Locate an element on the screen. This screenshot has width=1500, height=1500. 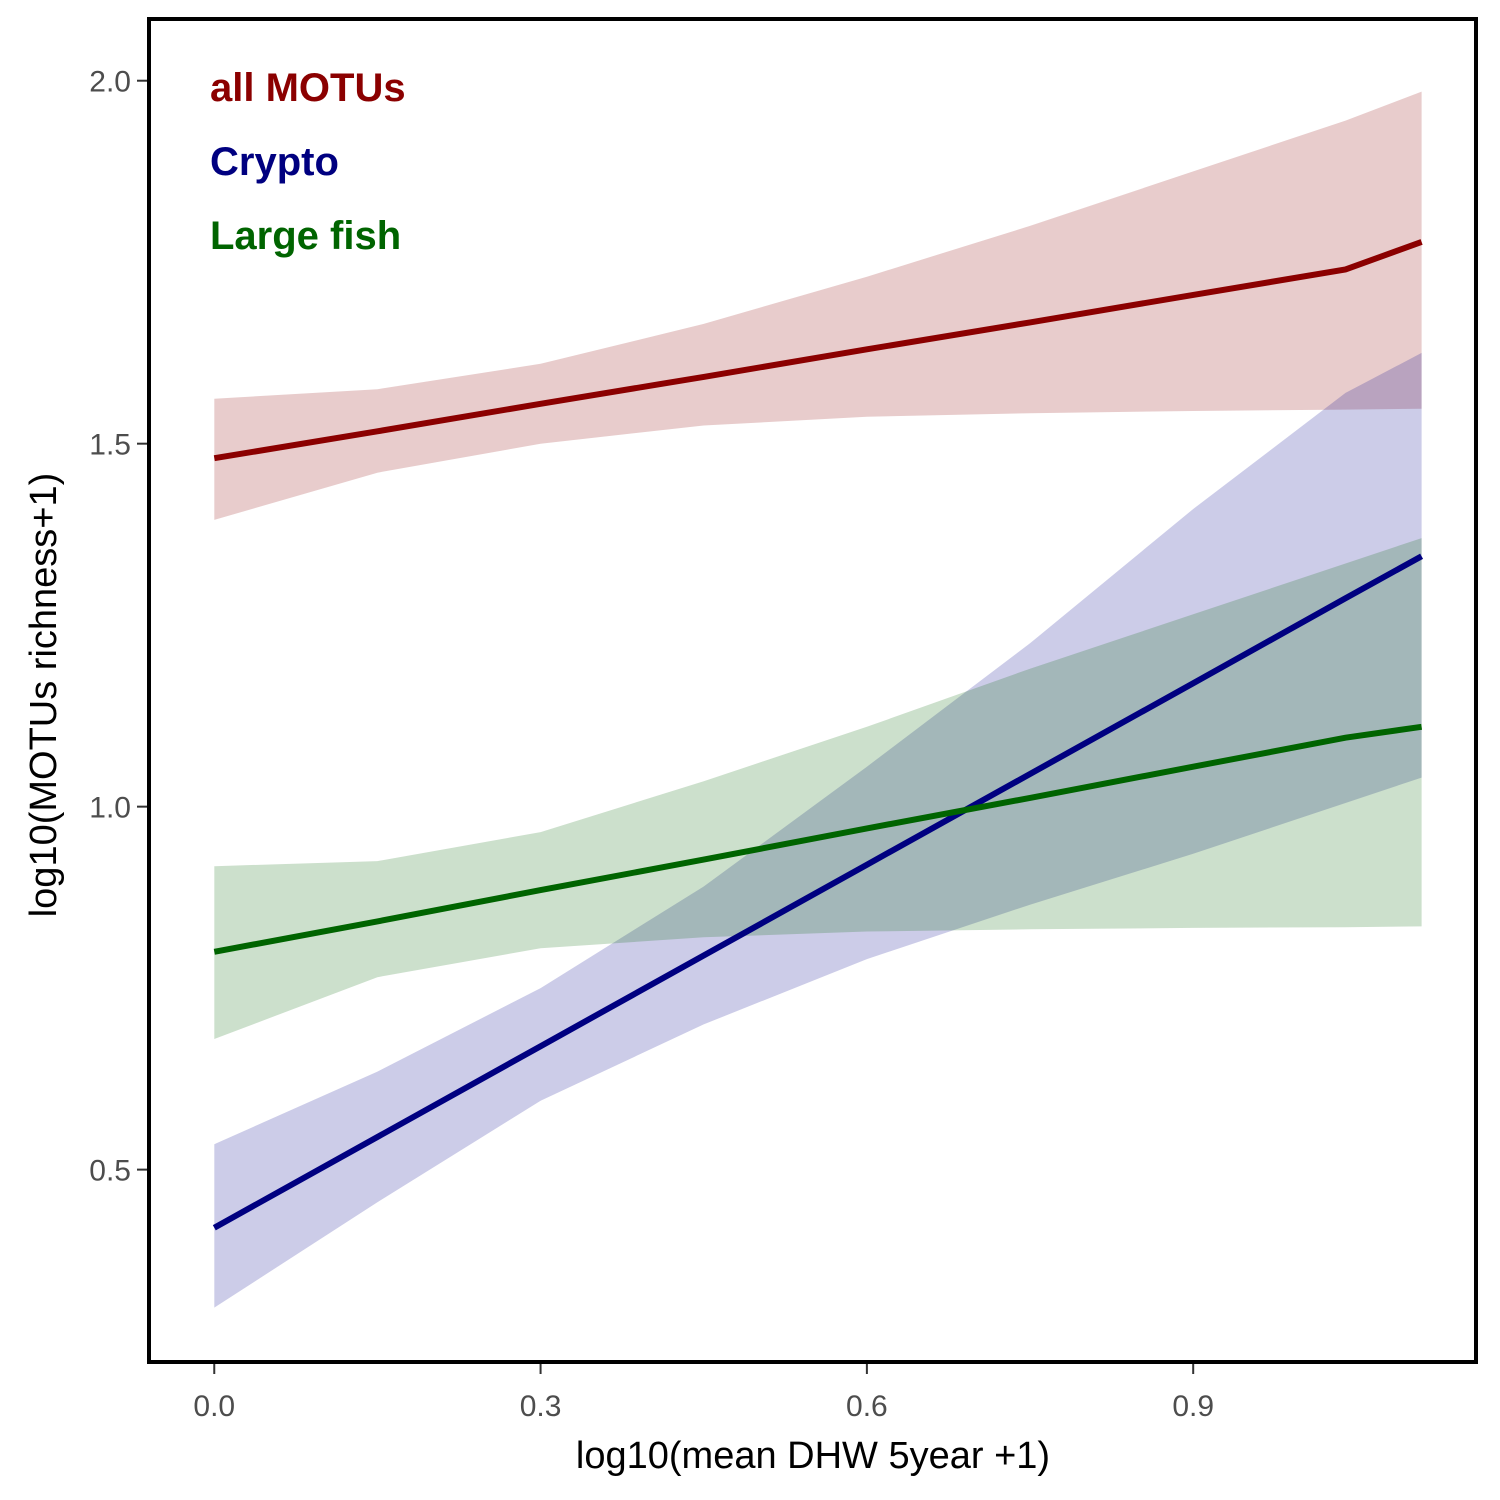
y-axis: 0.5 1.0 1.5 2.0 is located at coordinates (118, 627).